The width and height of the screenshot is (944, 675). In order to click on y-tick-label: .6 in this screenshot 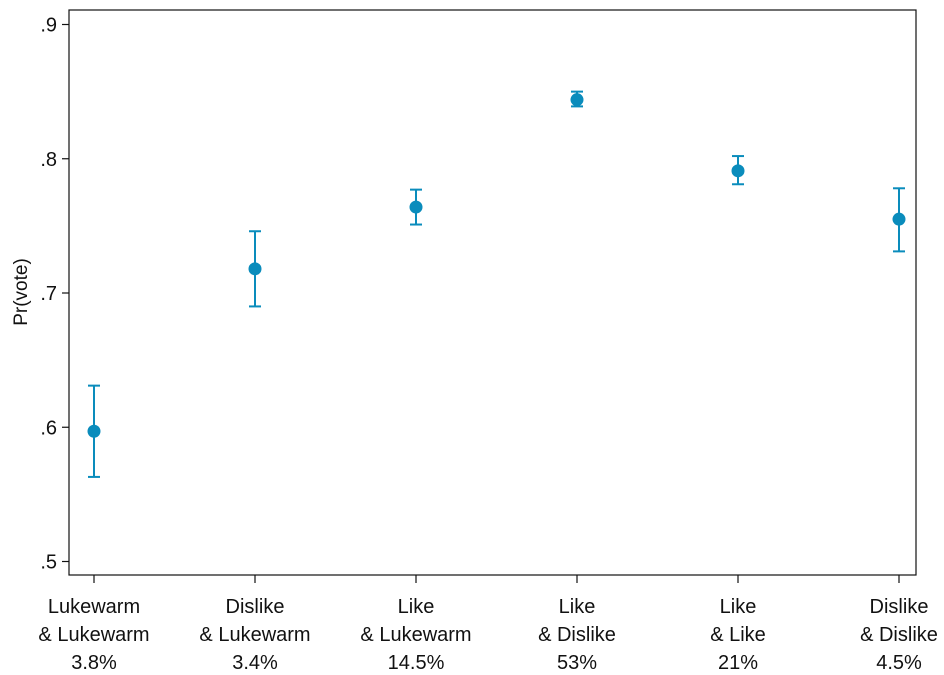, I will do `click(48, 428)`.